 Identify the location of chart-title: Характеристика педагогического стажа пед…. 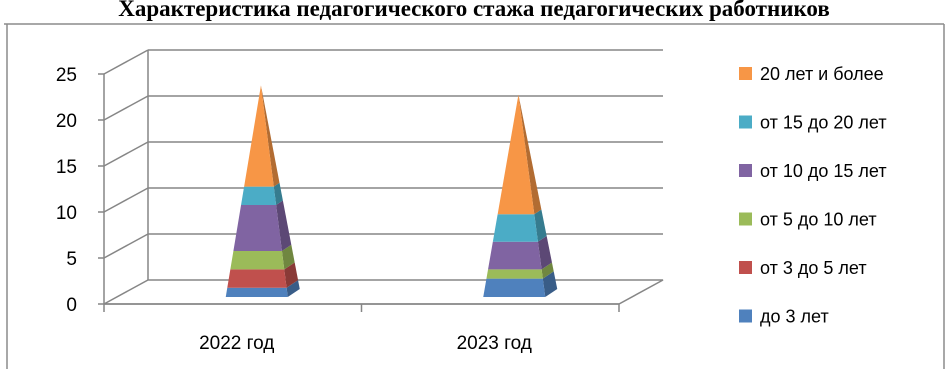
(474, 10).